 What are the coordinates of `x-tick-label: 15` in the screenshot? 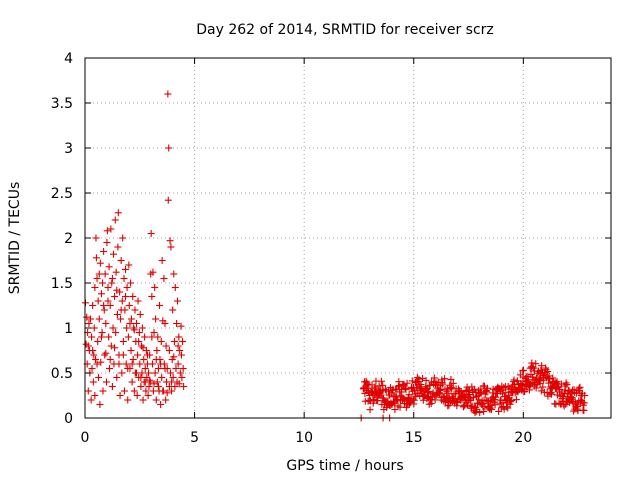 It's located at (414, 438).